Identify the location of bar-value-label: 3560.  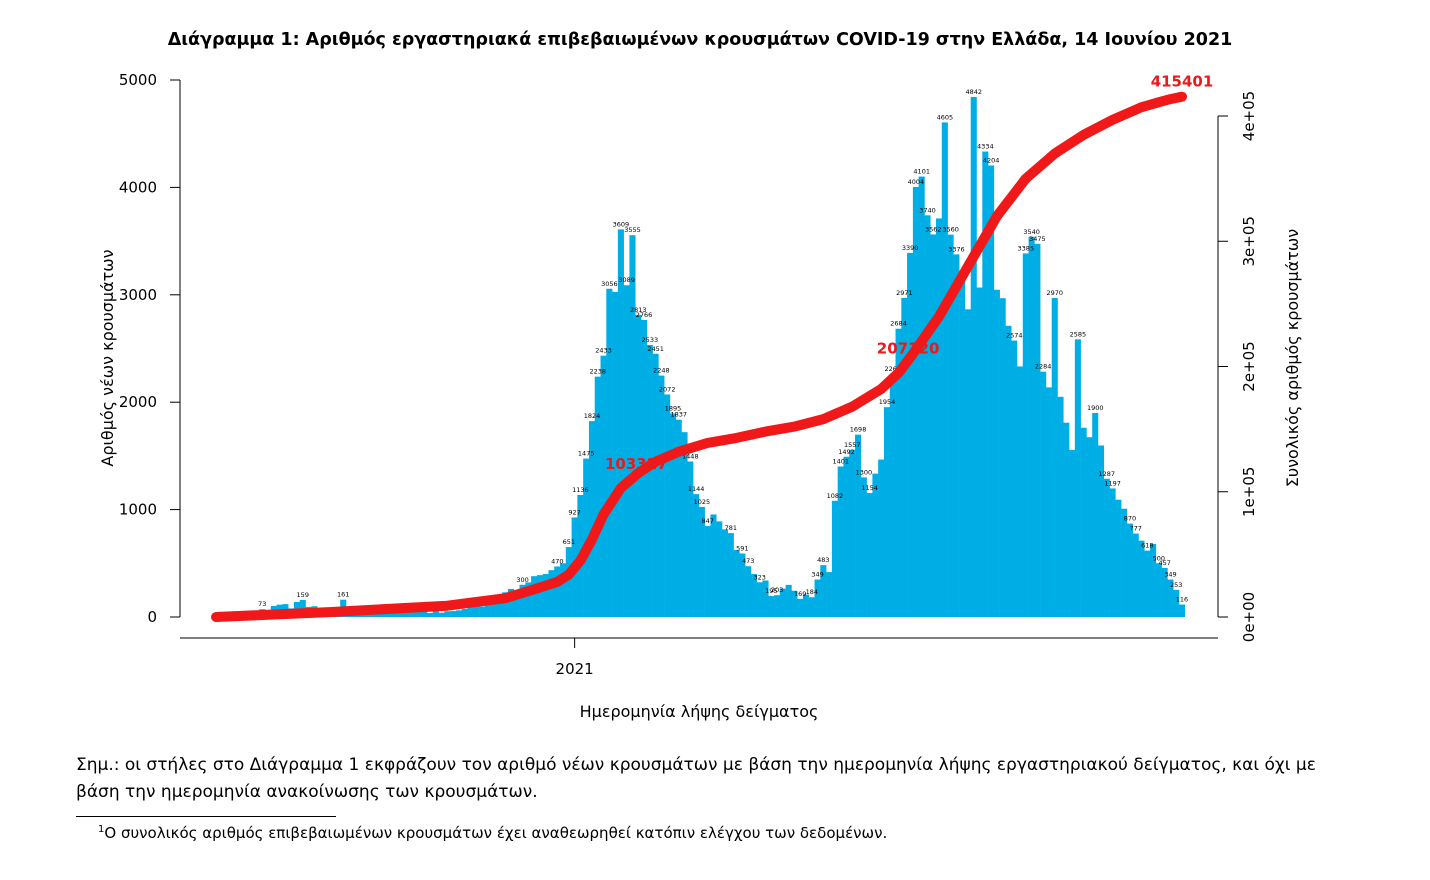
(950, 230).